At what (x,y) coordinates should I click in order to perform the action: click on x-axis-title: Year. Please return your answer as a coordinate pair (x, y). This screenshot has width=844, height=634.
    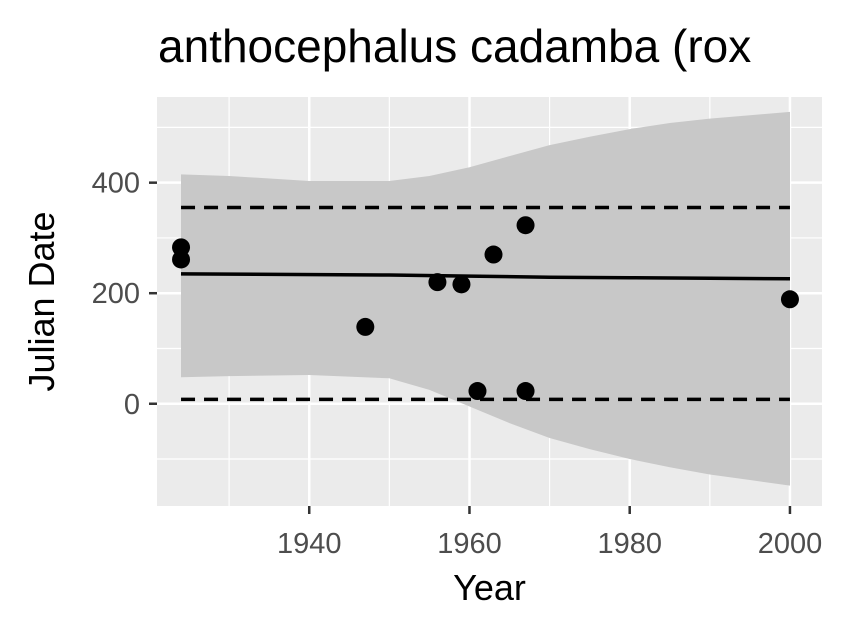
    Looking at the image, I should click on (489, 587).